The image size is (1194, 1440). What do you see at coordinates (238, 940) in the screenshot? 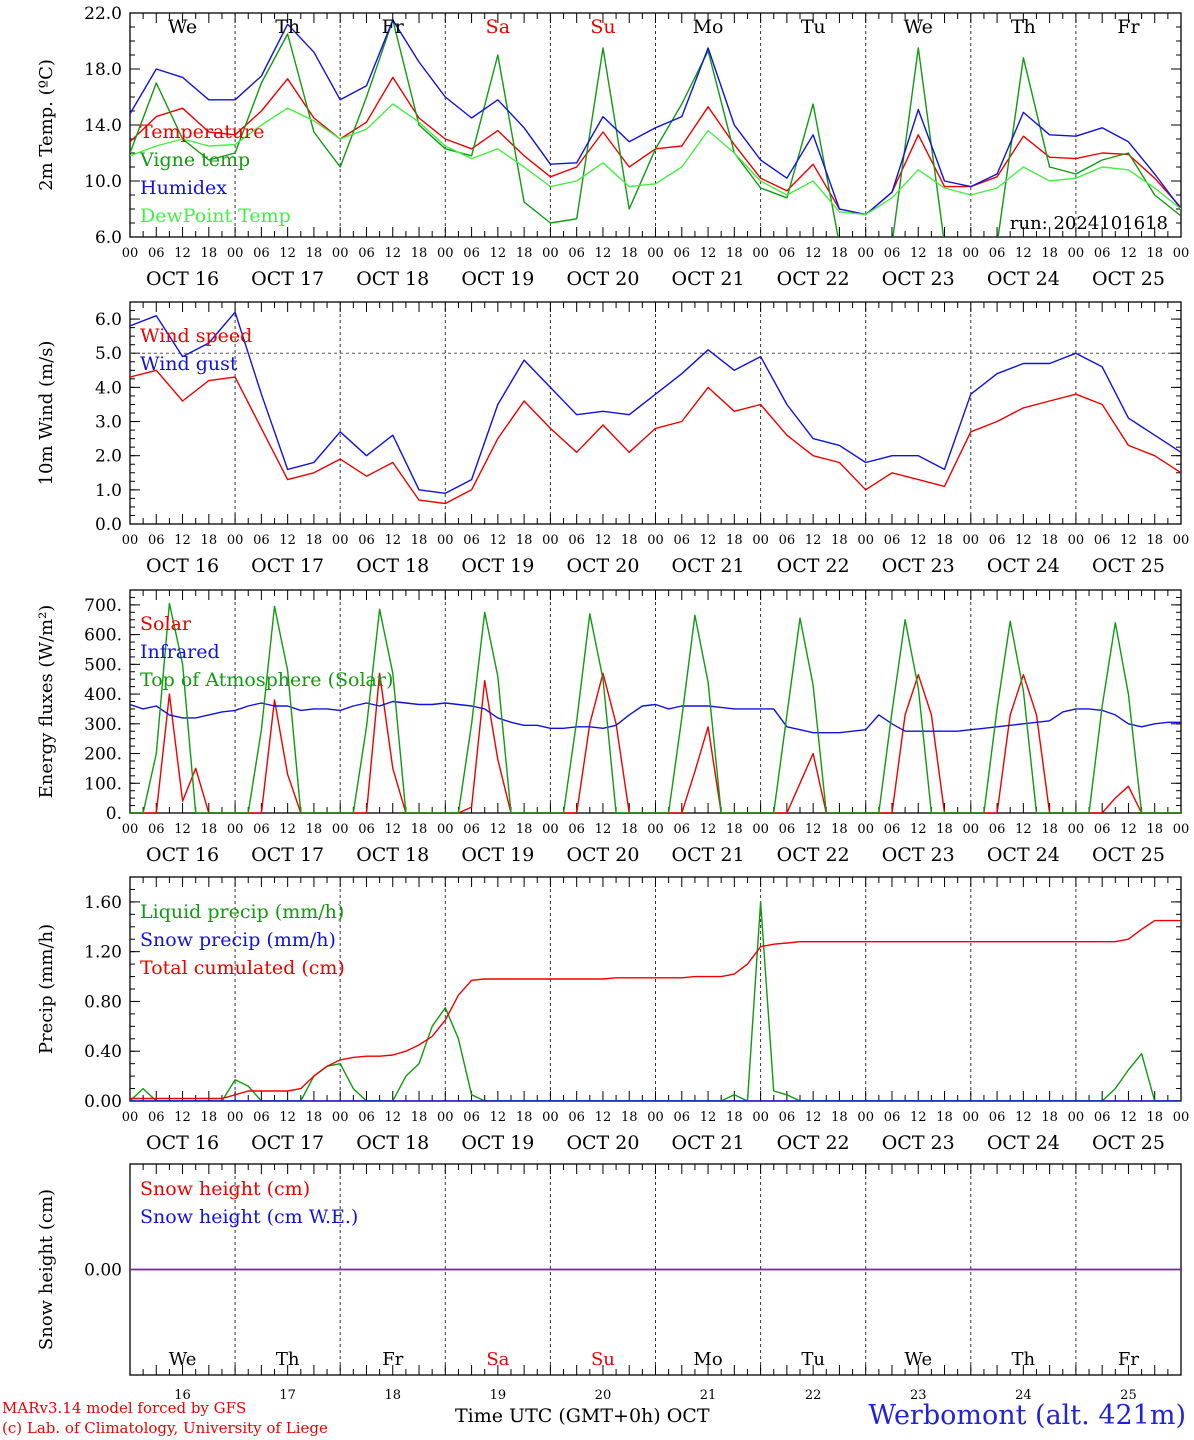
I see `legend-entry: Snow precip (mm/h)` at bounding box center [238, 940].